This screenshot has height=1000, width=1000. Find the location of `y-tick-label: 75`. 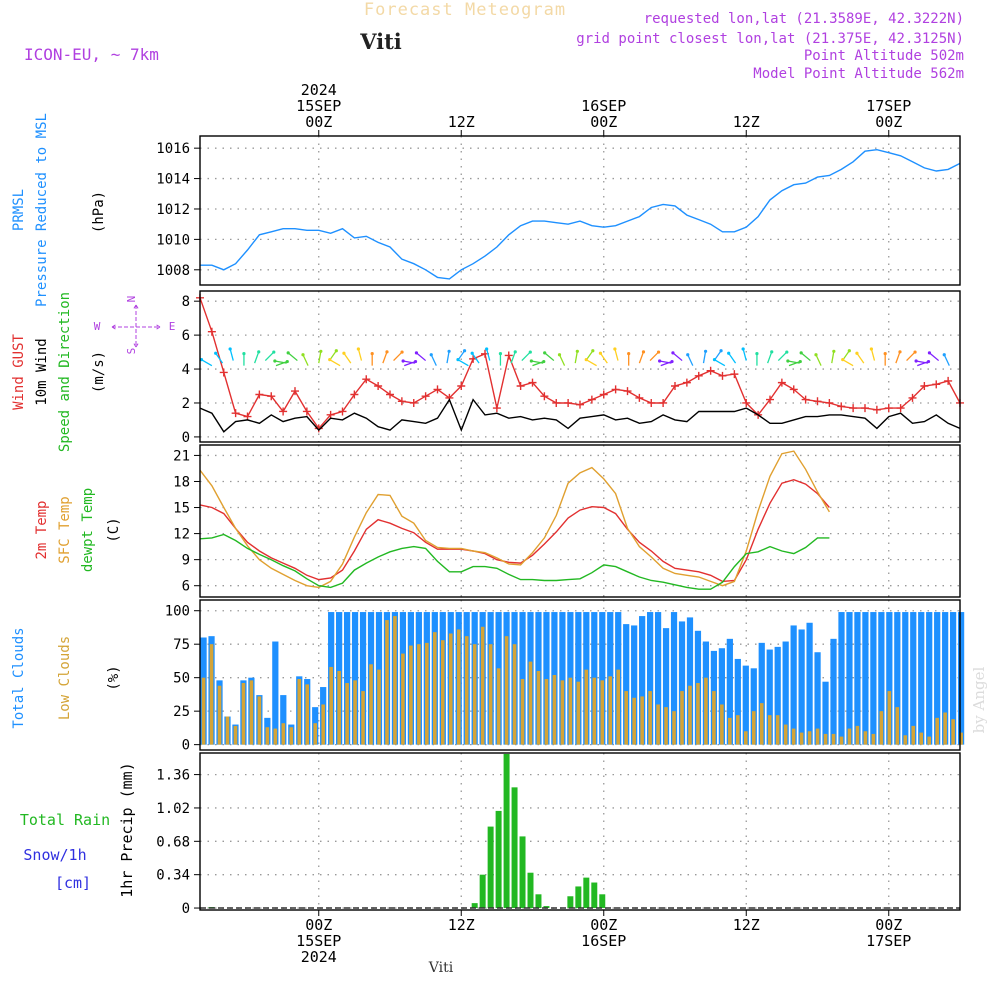

y-tick-label: 75 is located at coordinates (181, 645).